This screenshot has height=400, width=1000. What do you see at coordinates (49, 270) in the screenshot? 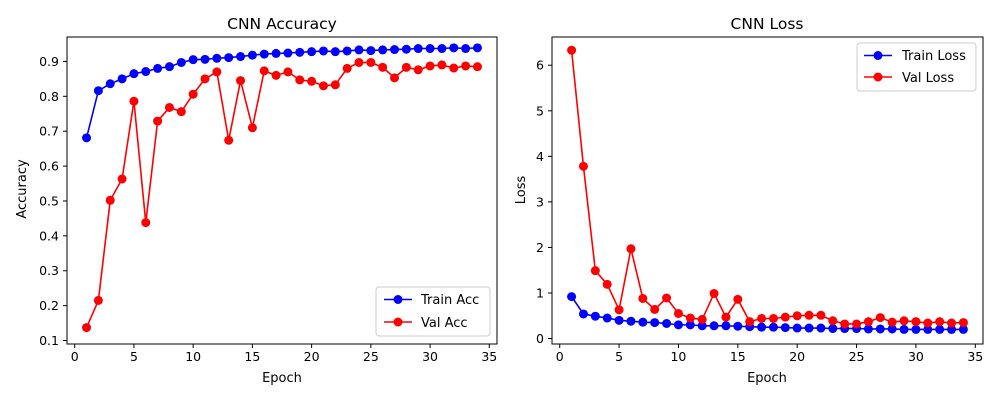
I see `acc-y-tick-label: 0.3` at bounding box center [49, 270].